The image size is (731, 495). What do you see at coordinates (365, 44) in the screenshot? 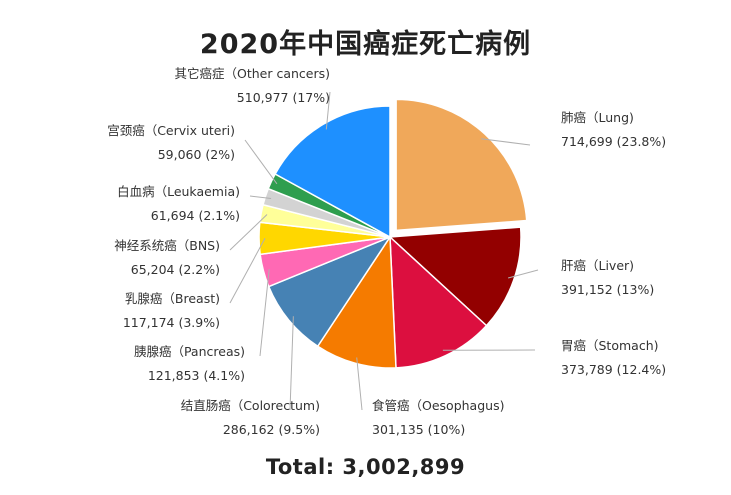
I see `chart-title: 2020年中国癌症死亡病例` at bounding box center [365, 44].